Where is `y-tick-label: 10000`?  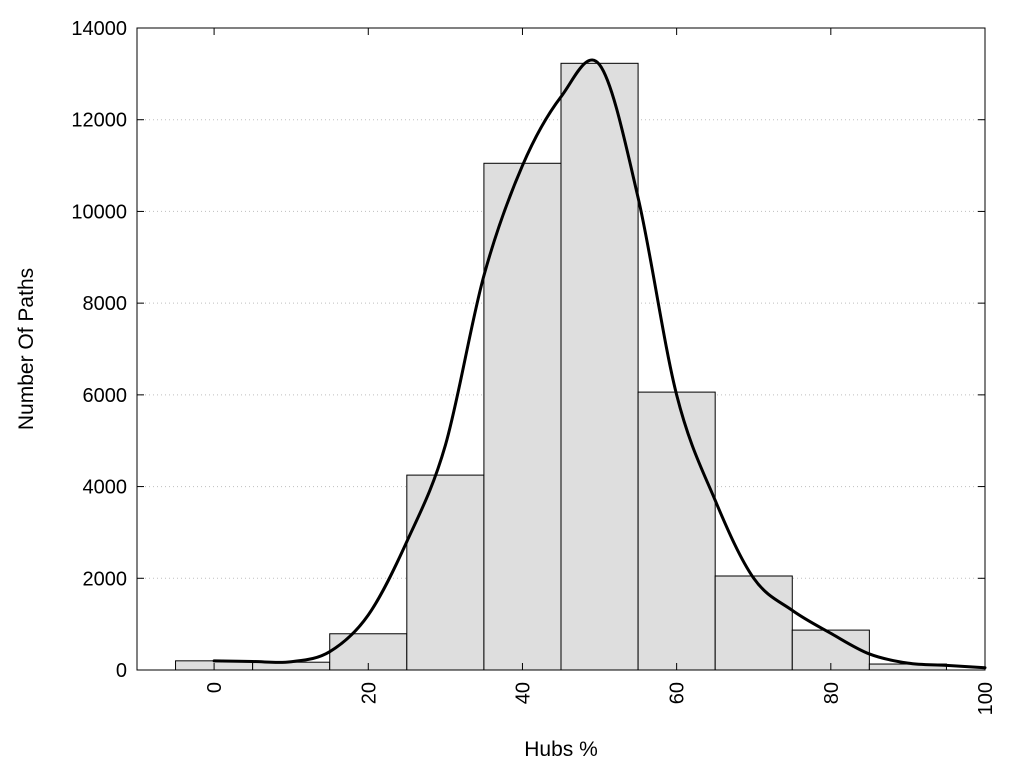
y-tick-label: 10000 is located at coordinates (99, 212).